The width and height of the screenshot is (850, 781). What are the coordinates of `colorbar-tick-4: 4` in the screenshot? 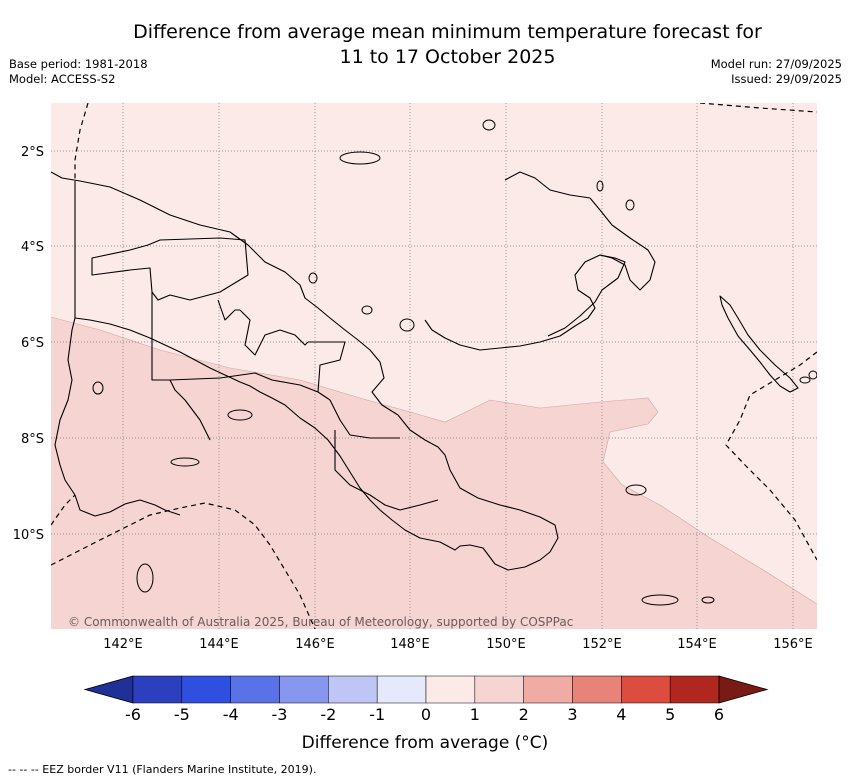 It's located at (621, 714).